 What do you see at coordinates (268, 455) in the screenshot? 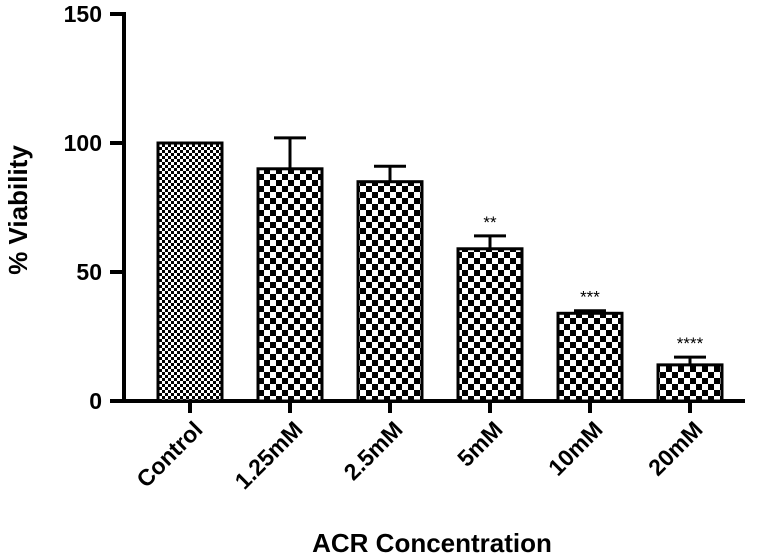
I see `x-tick-label: 1.25mM` at bounding box center [268, 455].